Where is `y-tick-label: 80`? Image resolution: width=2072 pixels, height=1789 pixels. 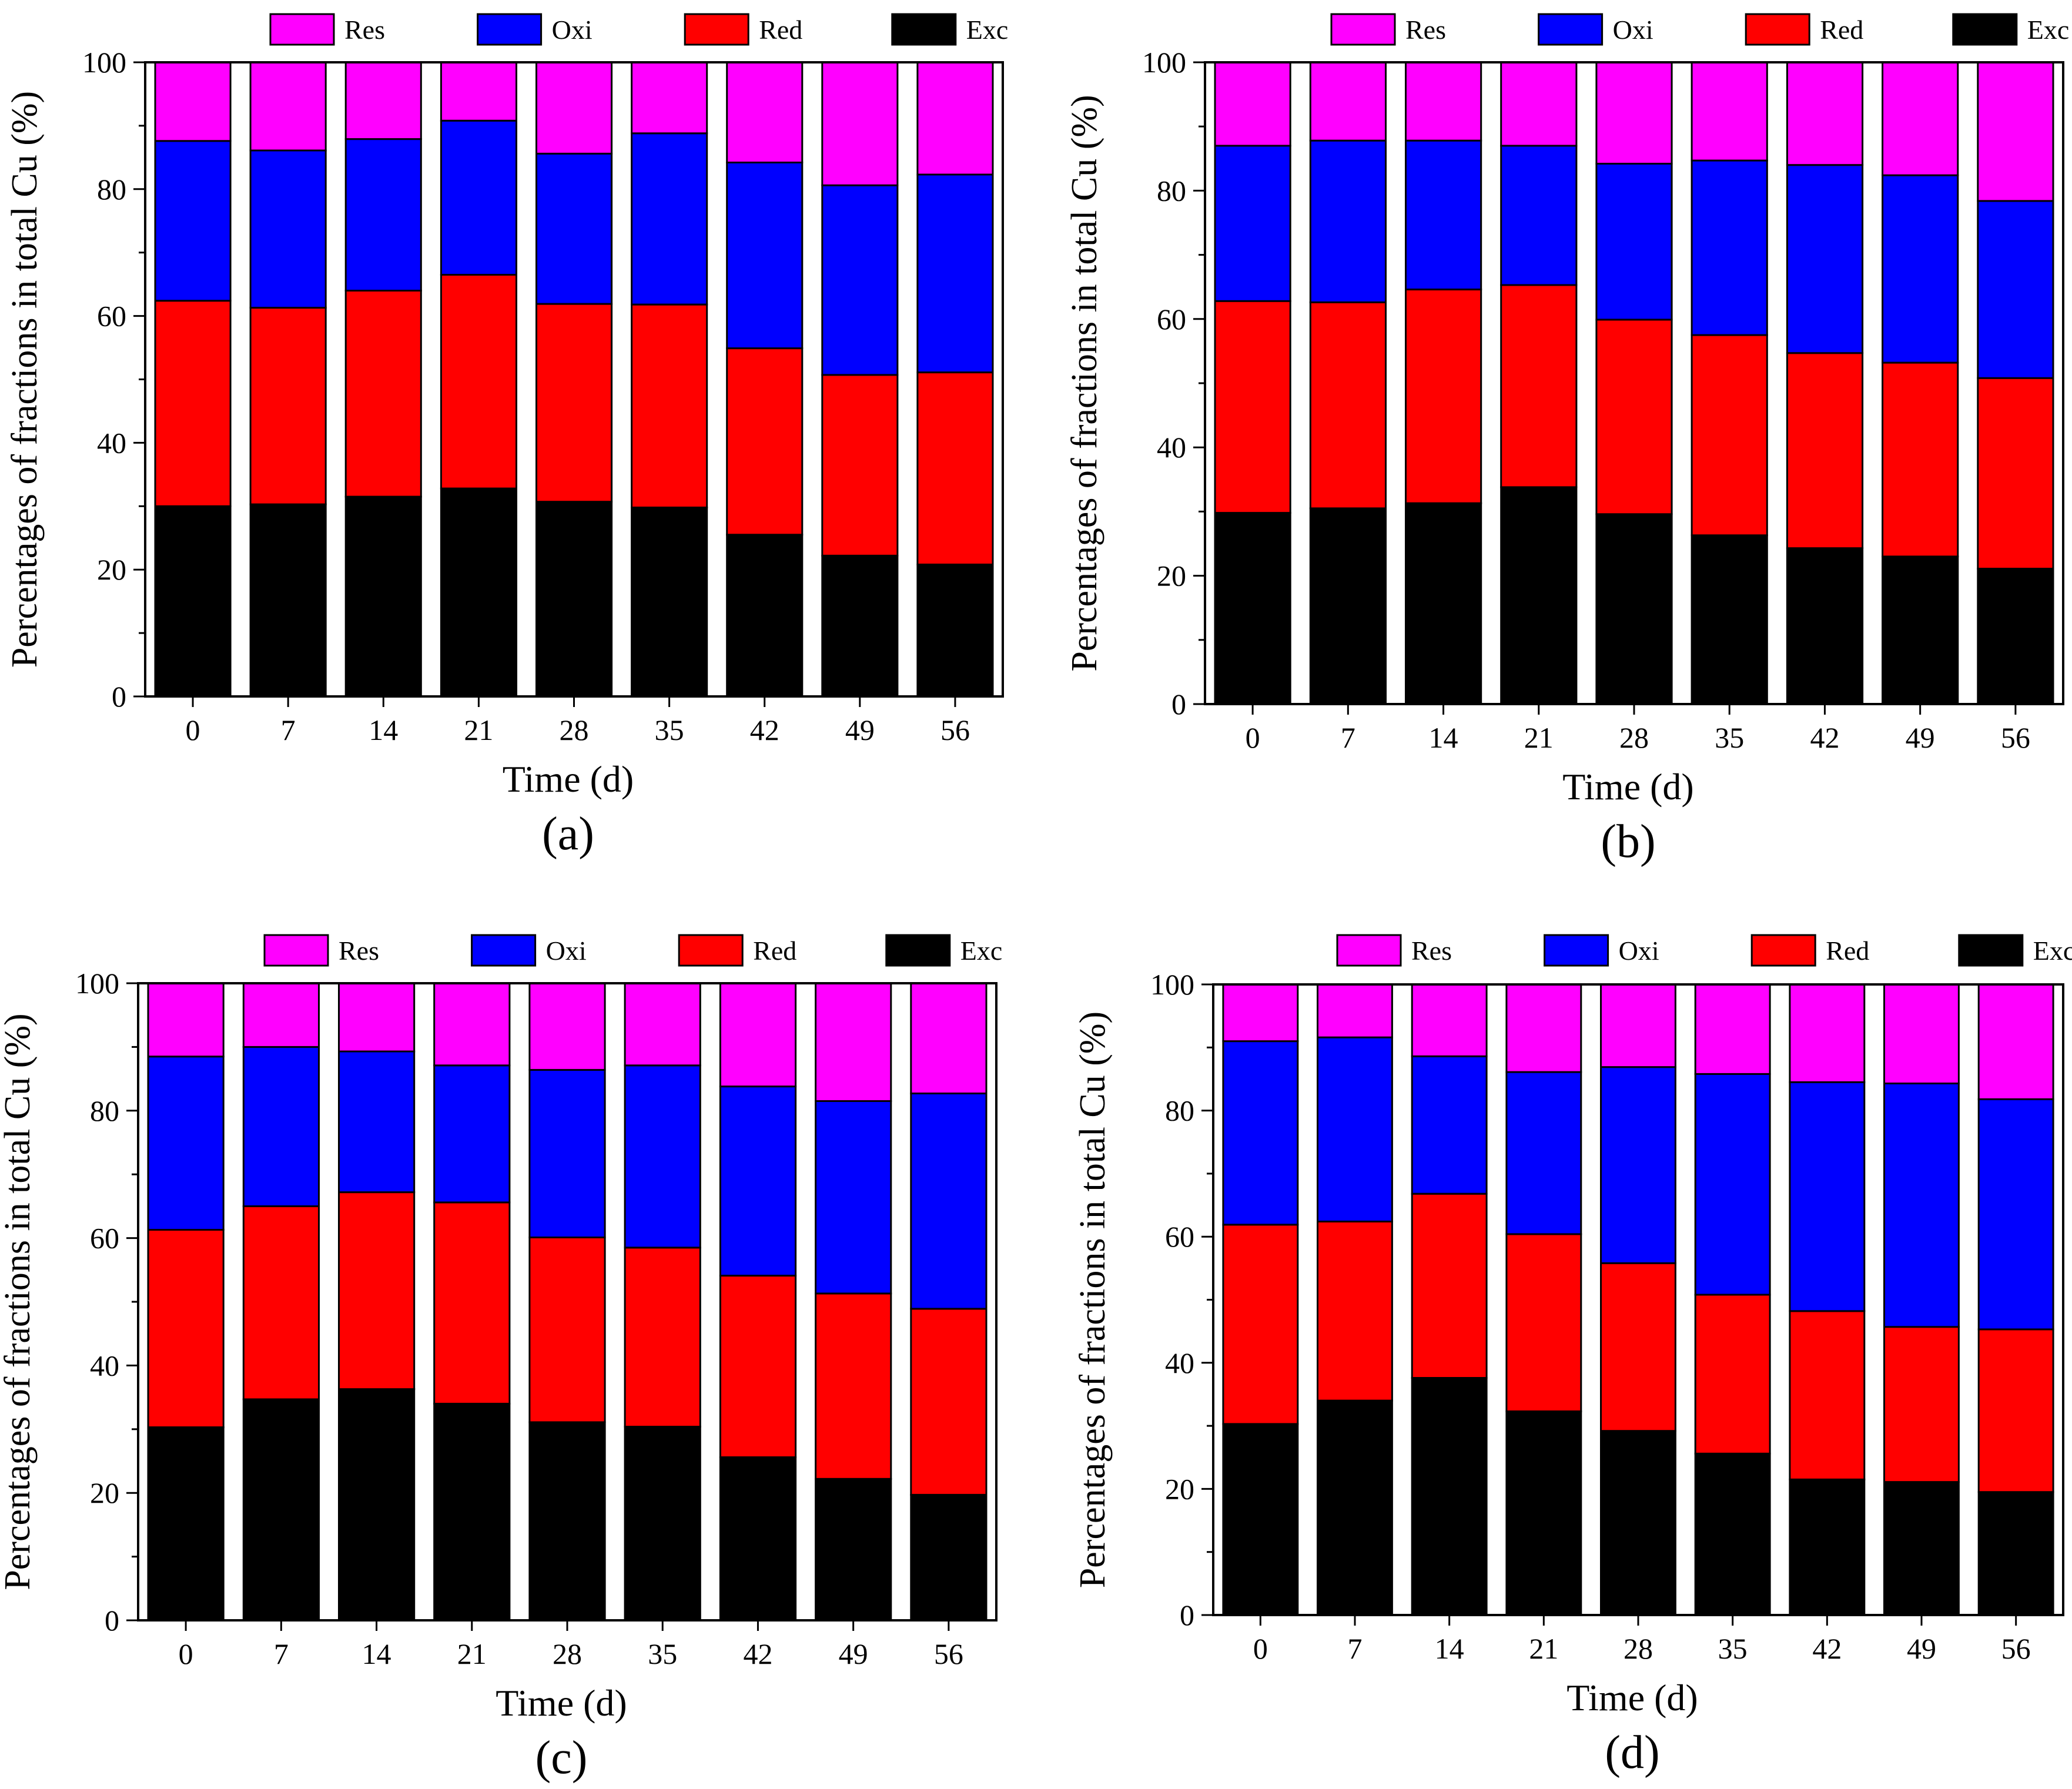
y-tick-label: 80 is located at coordinates (104, 1110).